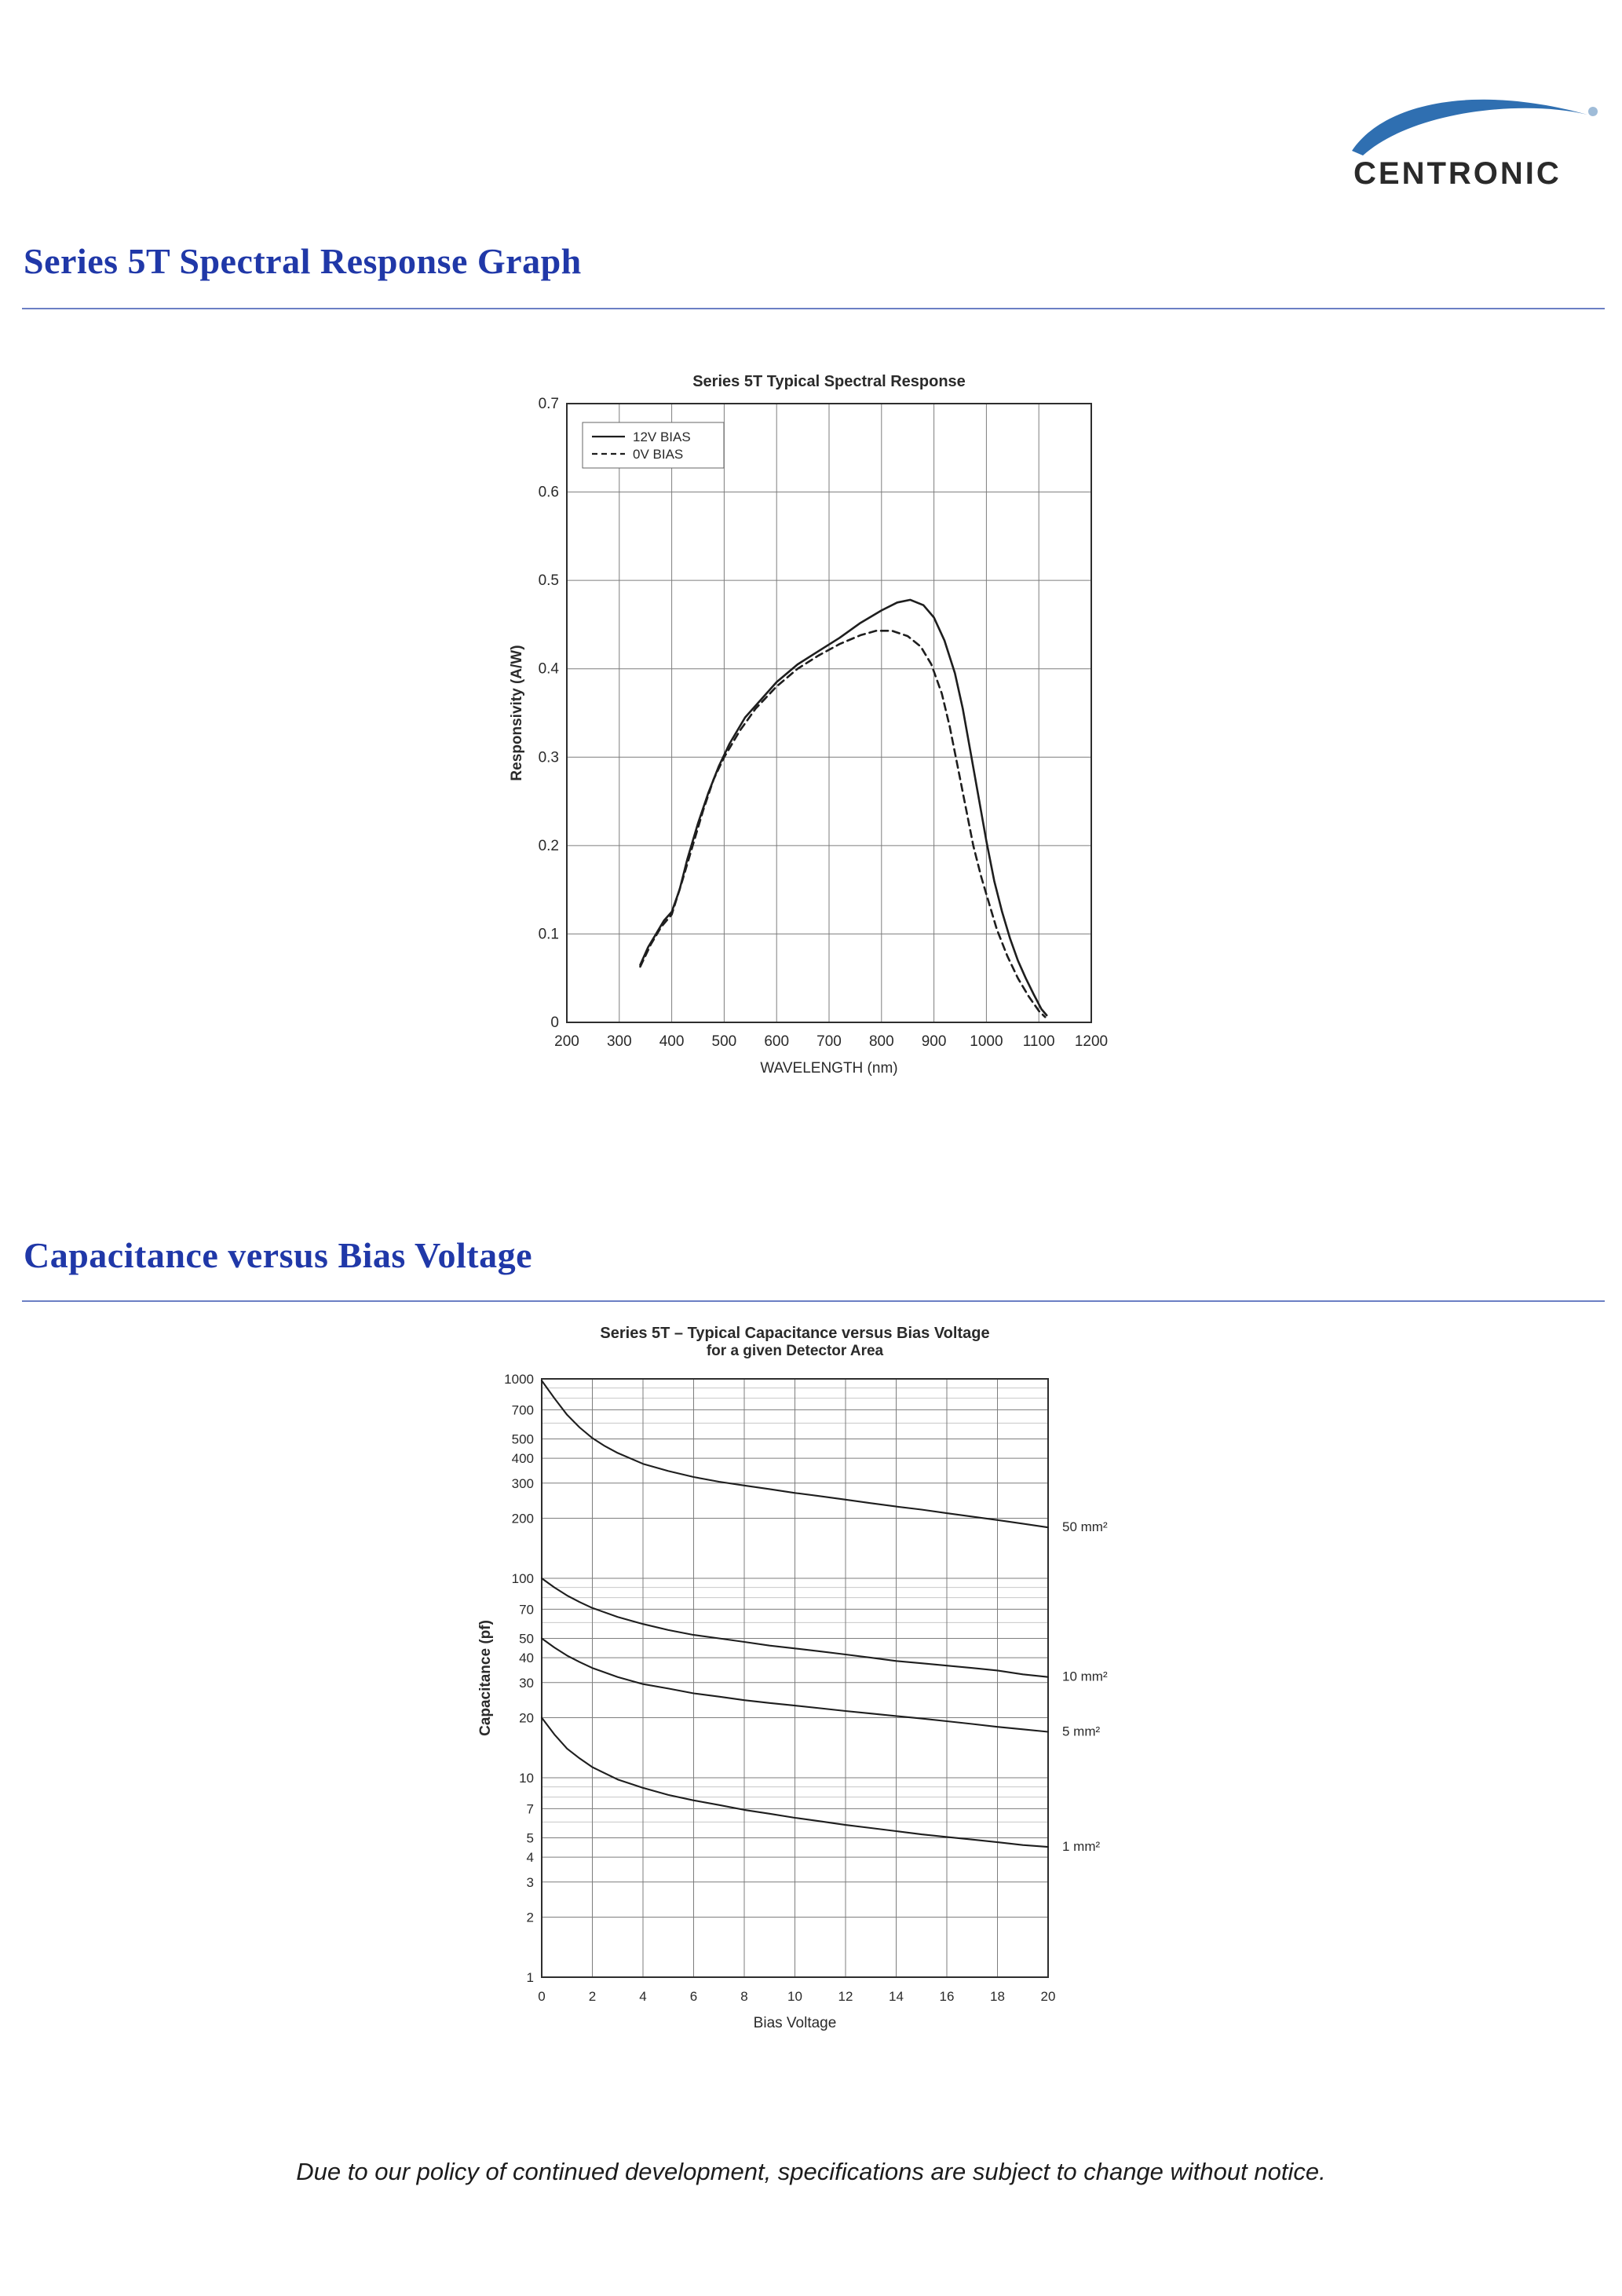 The width and height of the screenshot is (1622, 2296). Describe the element at coordinates (947, 1997) in the screenshot. I see `x-tick-label: 16` at that location.